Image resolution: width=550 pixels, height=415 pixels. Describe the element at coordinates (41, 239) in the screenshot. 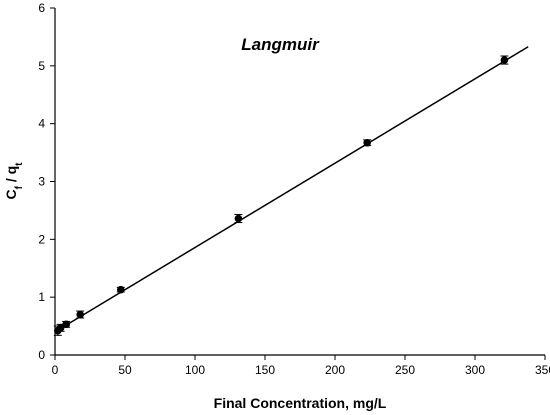

I see `y-tick-label: 2` at that location.